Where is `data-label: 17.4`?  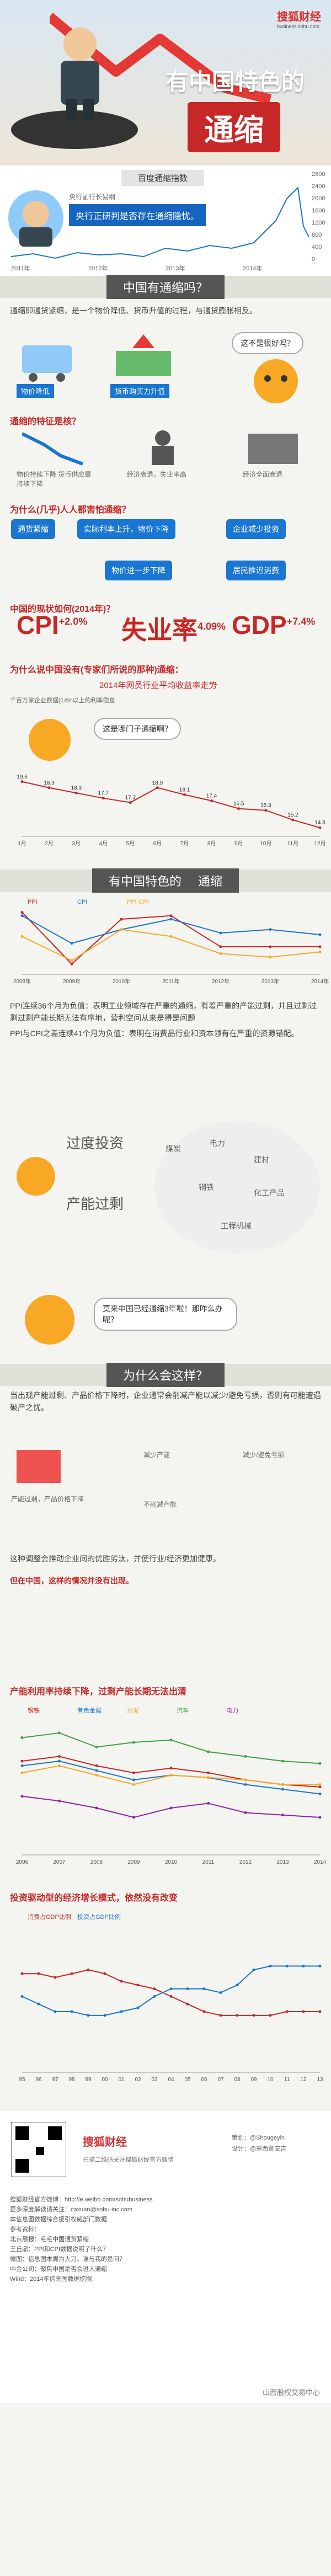 data-label: 17.4 is located at coordinates (211, 796).